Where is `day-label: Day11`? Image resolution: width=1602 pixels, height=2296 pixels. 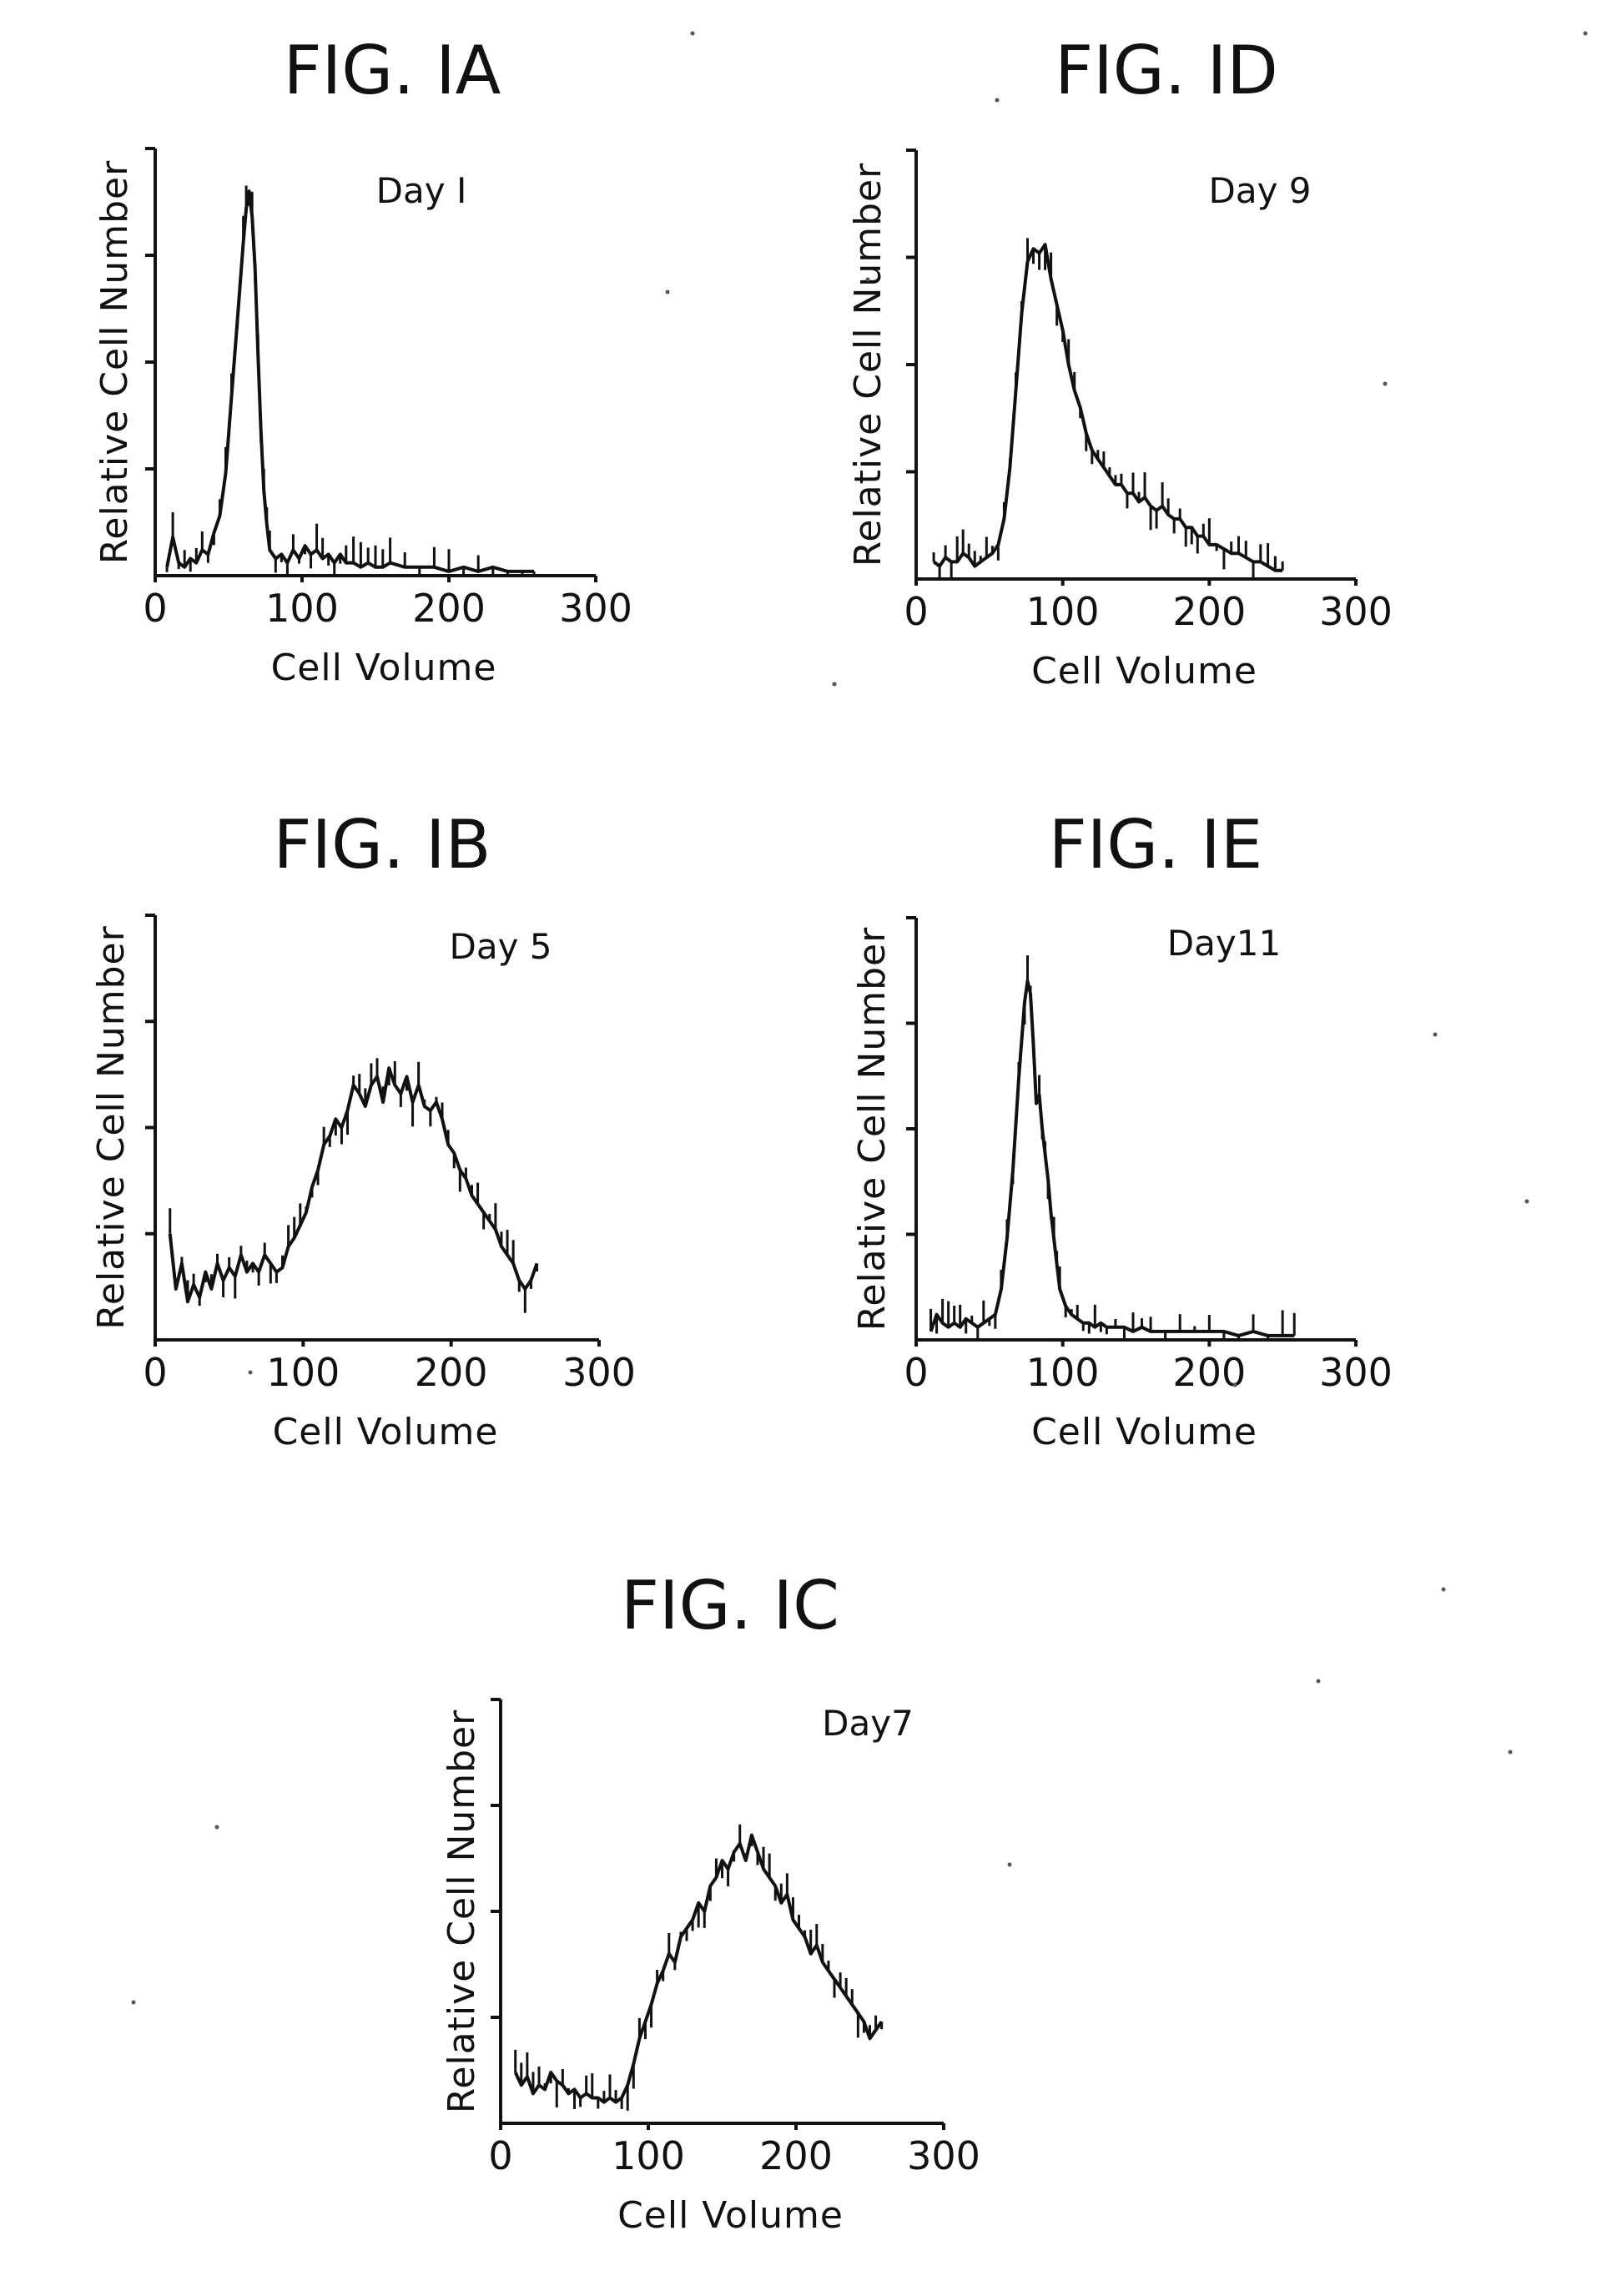 day-label: Day11 is located at coordinates (1224, 943).